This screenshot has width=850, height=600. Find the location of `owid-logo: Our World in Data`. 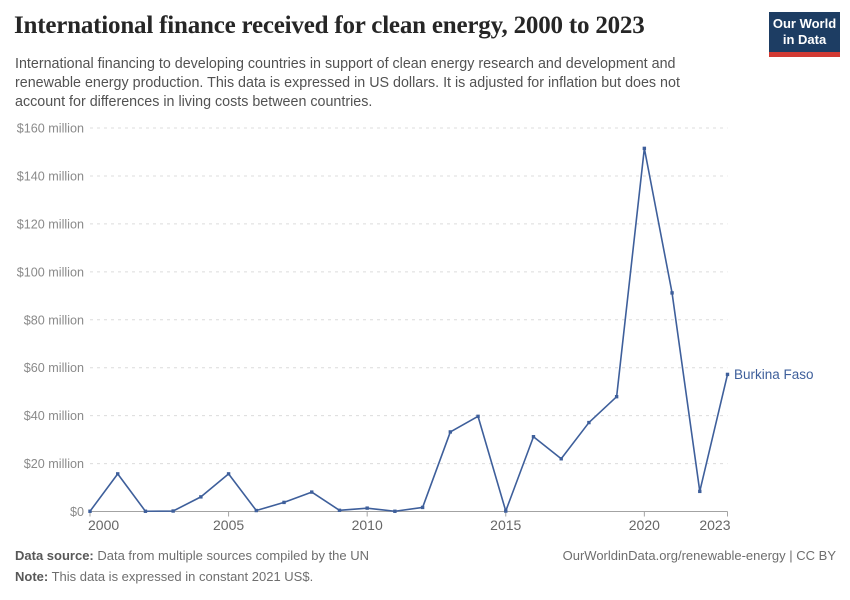

owid-logo: Our World in Data is located at coordinates (804, 34).